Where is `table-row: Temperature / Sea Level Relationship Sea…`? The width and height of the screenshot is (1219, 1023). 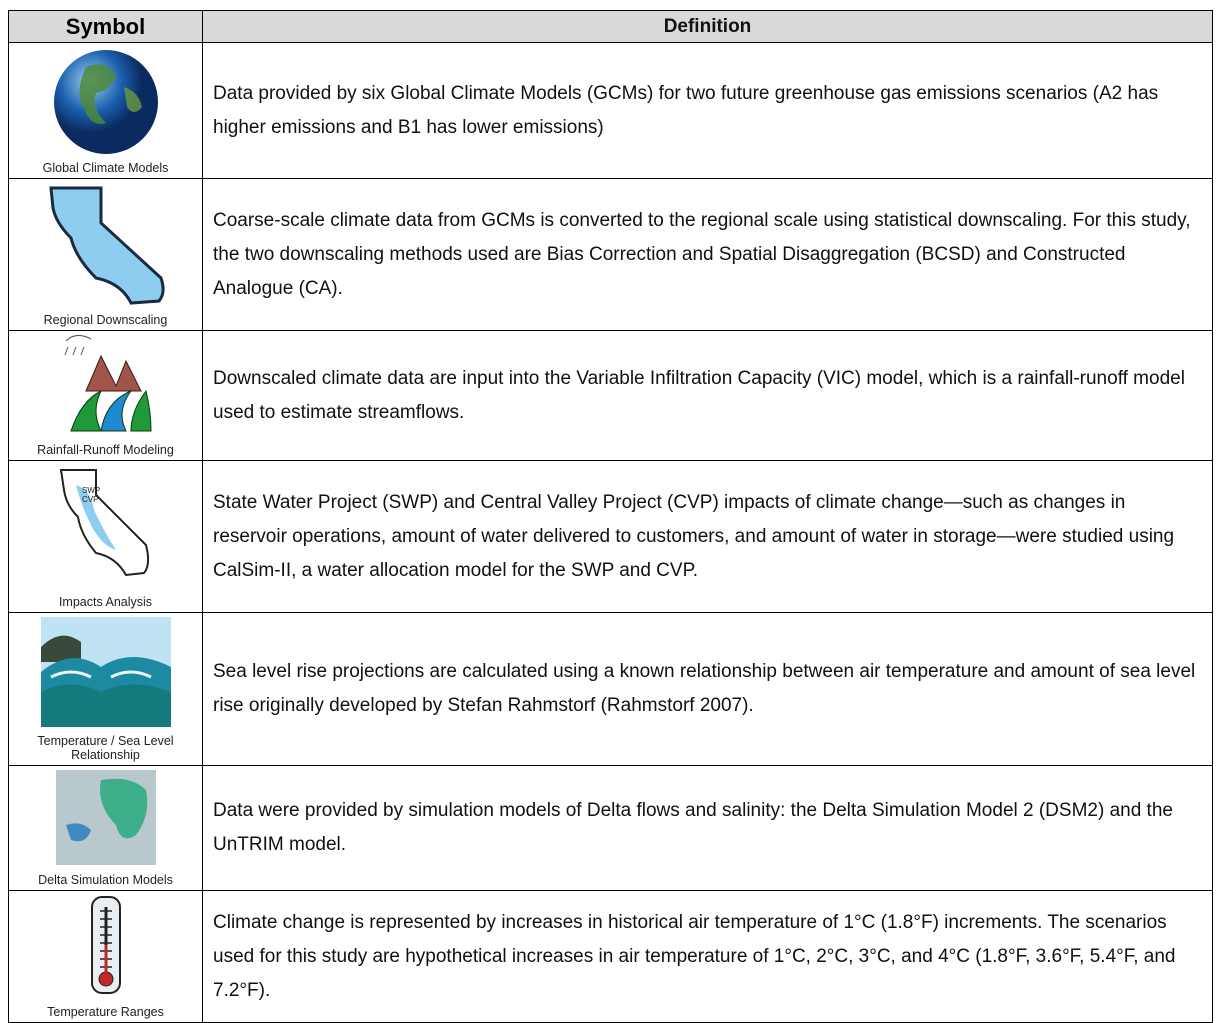
table-row: Temperature / Sea Level Relationship Sea… is located at coordinates (611, 689).